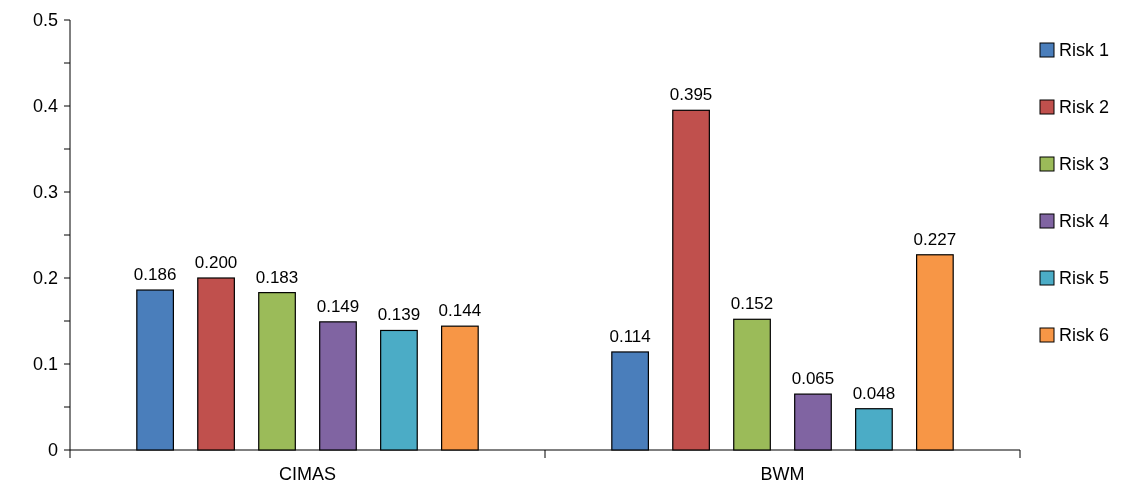 The height and width of the screenshot is (497, 1146). Describe the element at coordinates (45, 278) in the screenshot. I see `y-tick-label: 0.2` at that location.